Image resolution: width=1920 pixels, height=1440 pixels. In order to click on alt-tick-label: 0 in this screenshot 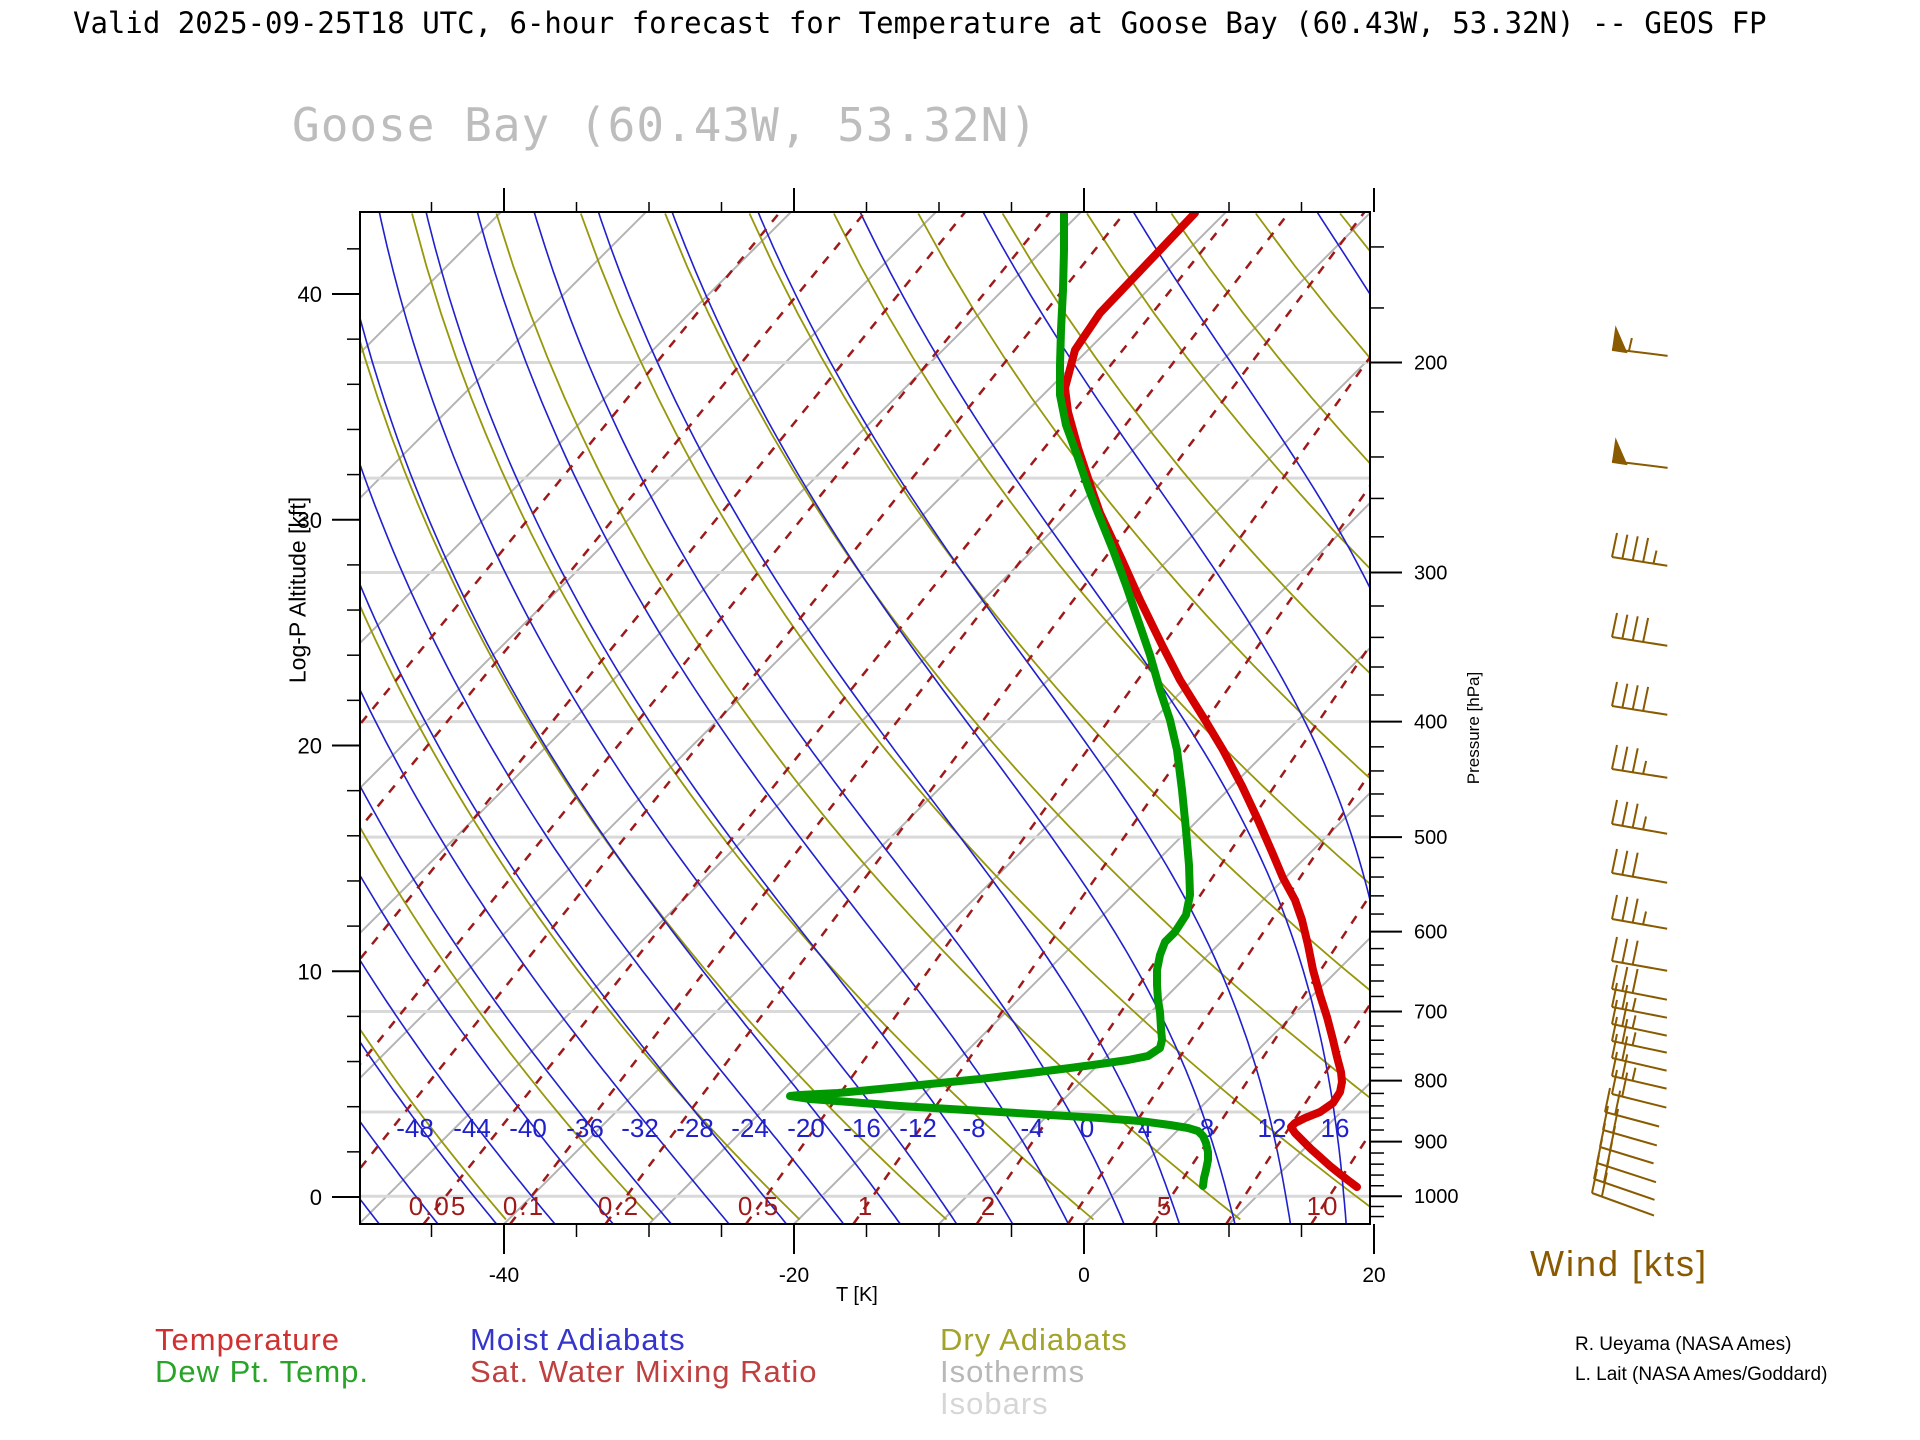, I will do `click(316, 1197)`.